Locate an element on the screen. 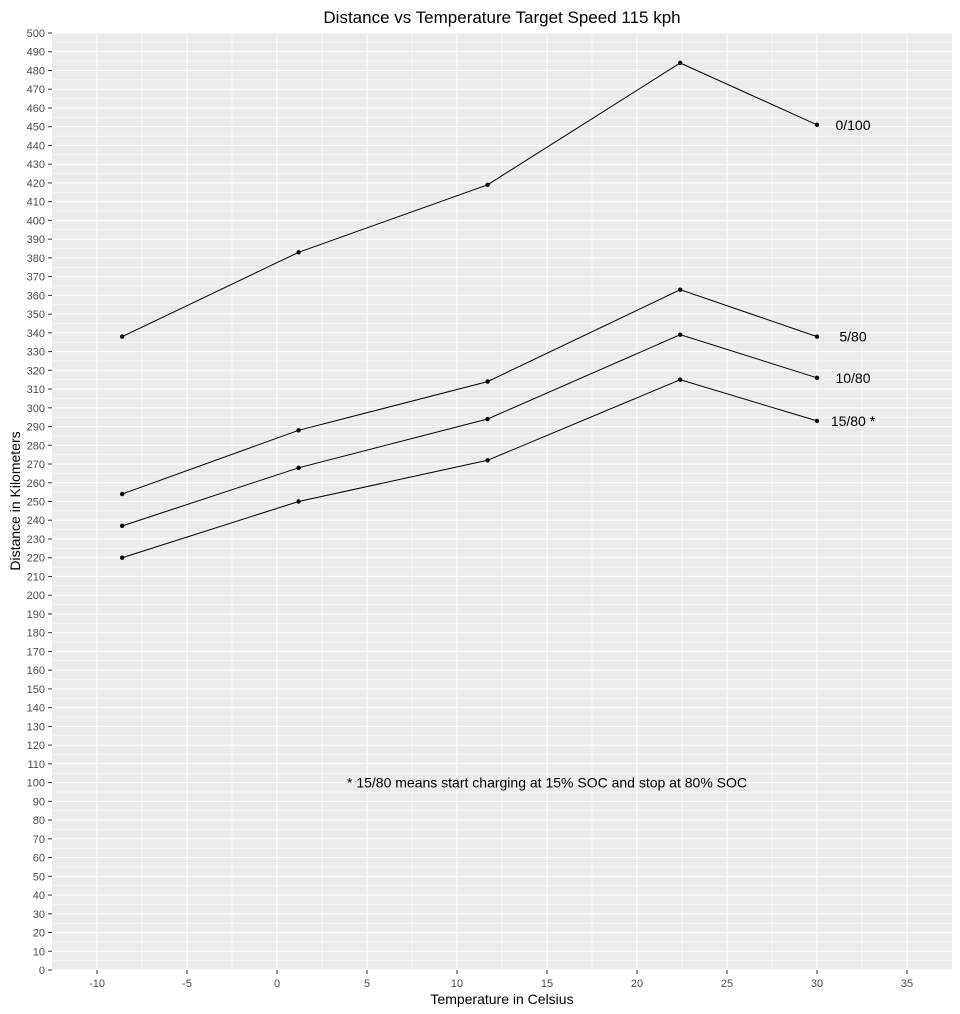 Image resolution: width=960 pixels, height=1014 pixels. y-tick-label: 150 is located at coordinates (36, 690).